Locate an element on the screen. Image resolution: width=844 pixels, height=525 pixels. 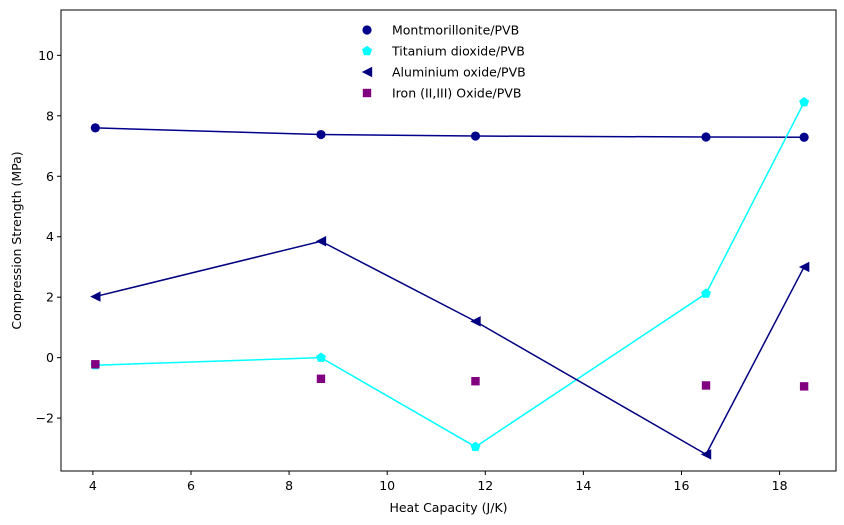
y-axis: −2 0 2 4 6 8 10 is located at coordinates (48, 237).